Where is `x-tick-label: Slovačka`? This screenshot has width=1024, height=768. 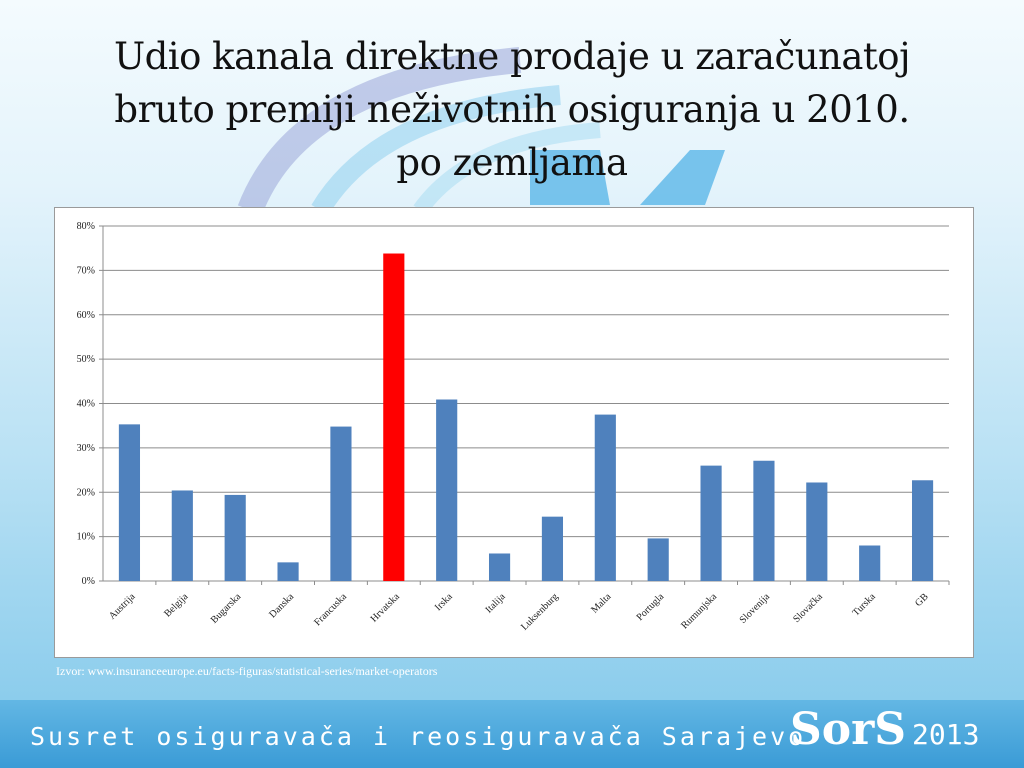 x-tick-label: Slovačka is located at coordinates (808, 608).